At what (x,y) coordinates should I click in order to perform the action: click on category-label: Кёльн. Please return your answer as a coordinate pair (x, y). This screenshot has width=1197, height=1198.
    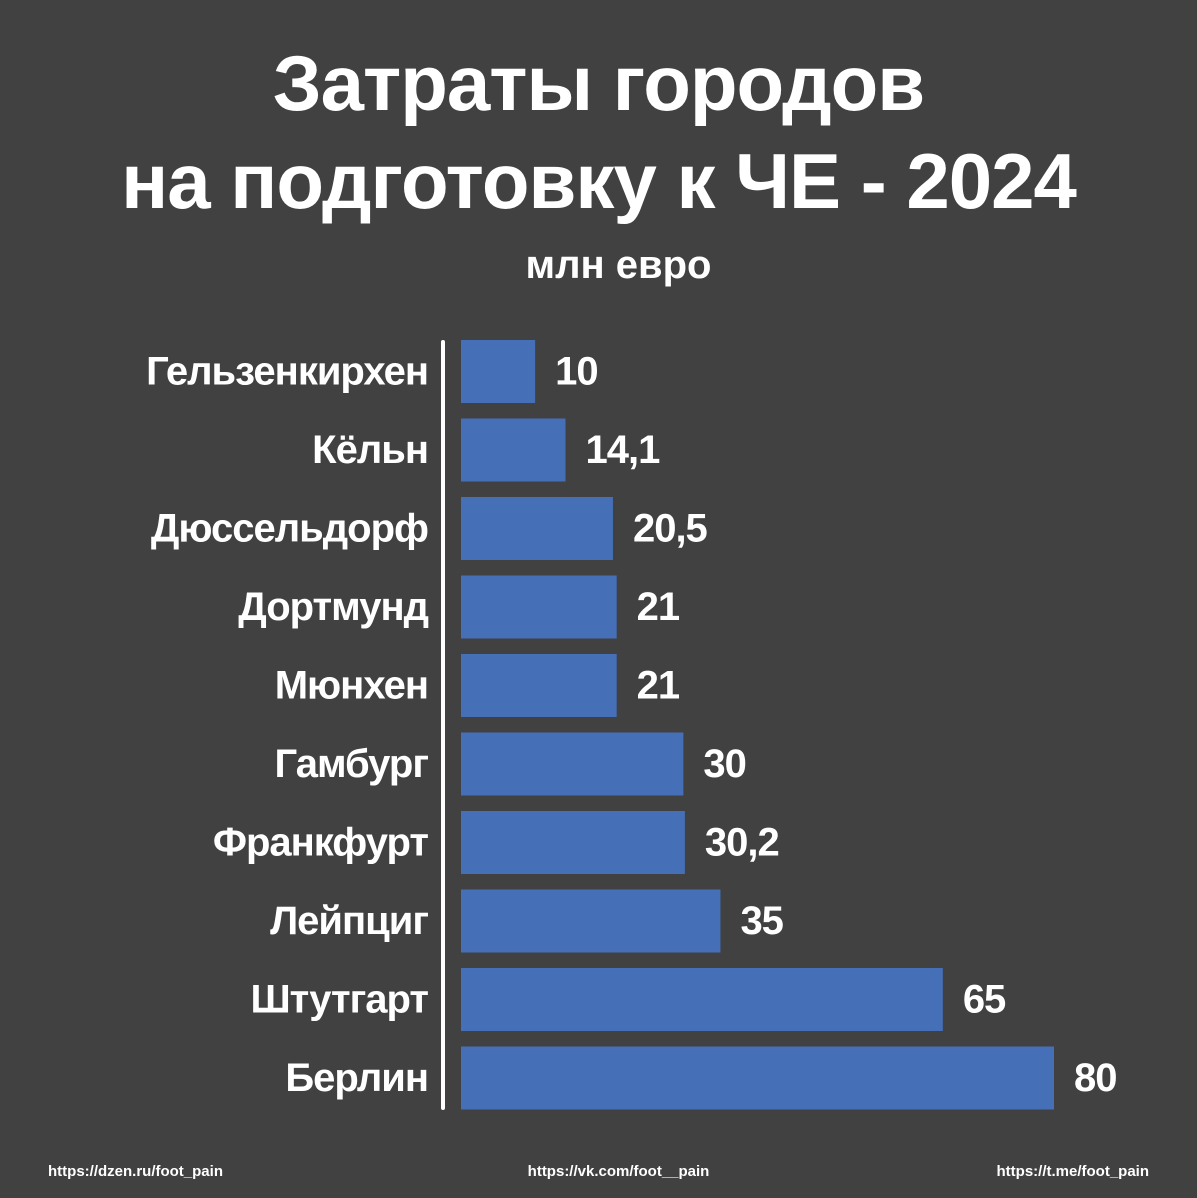
    Looking at the image, I should click on (370, 450).